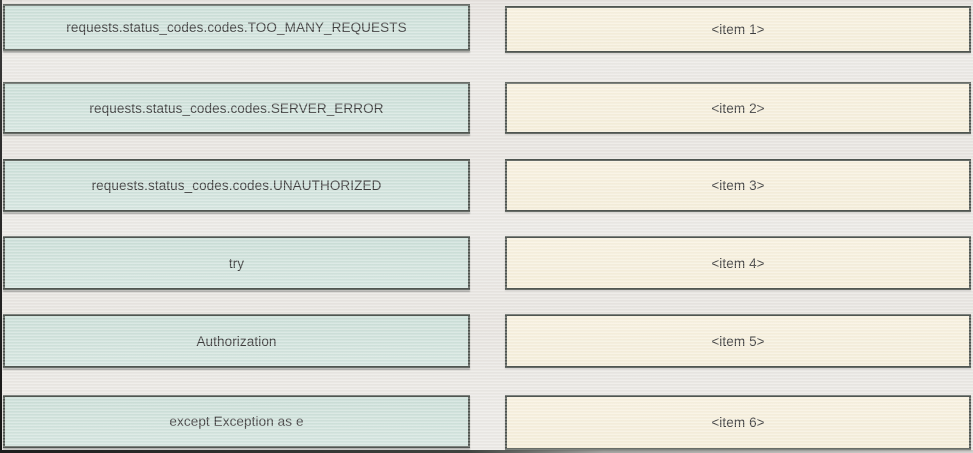 This screenshot has height=453, width=973. I want to click on drag-source-label: except Exception as e, so click(236, 421).